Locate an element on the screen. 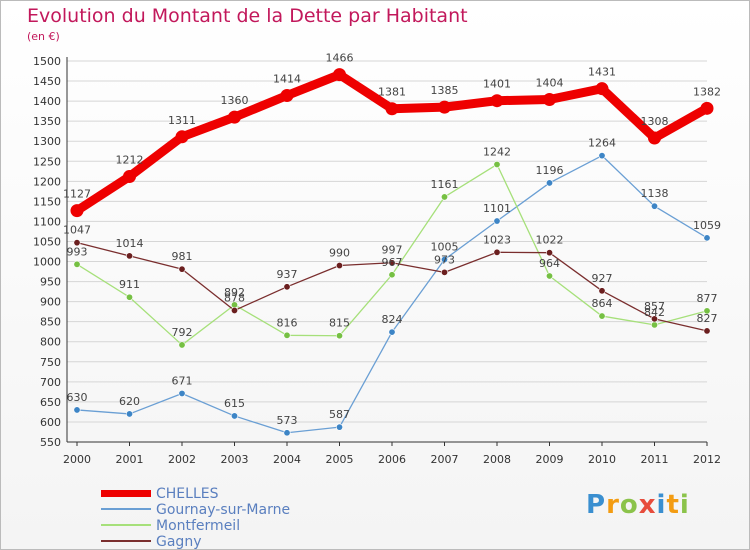 This screenshot has width=750, height=550. x-tick-label: 2003 is located at coordinates (235, 459).